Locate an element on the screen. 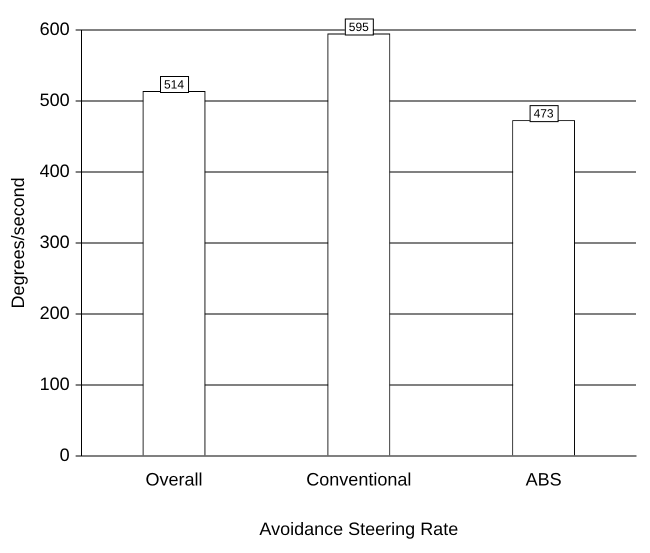  x-tick-label: Overall is located at coordinates (174, 480).